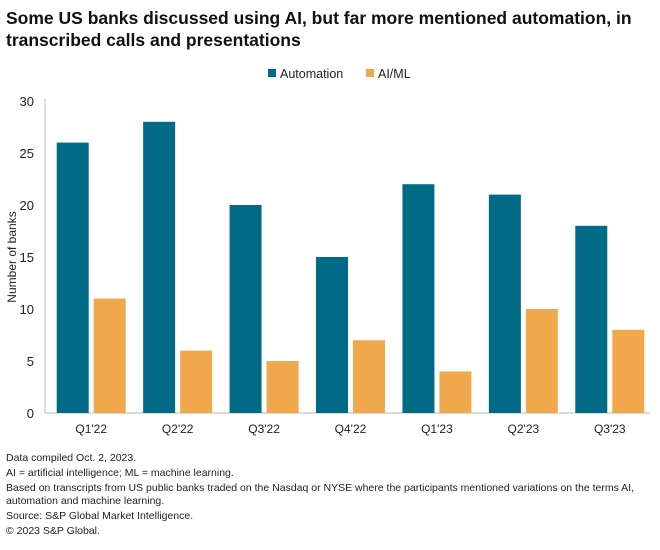  I want to click on legend-label-0: Automation, so click(311, 74).